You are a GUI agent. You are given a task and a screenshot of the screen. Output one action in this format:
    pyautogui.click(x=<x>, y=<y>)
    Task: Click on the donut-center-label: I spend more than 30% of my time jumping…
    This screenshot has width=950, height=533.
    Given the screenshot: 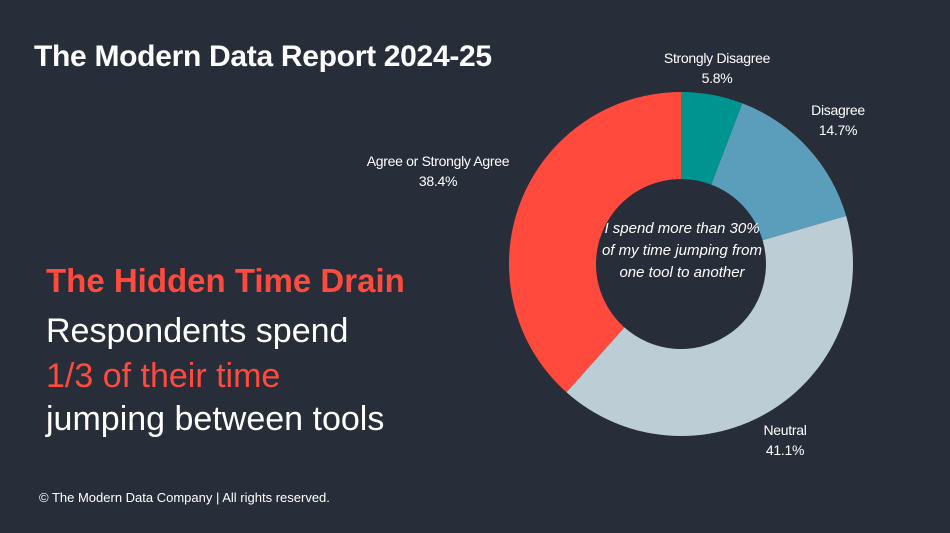 What is the action you would take?
    pyautogui.click(x=682, y=250)
    